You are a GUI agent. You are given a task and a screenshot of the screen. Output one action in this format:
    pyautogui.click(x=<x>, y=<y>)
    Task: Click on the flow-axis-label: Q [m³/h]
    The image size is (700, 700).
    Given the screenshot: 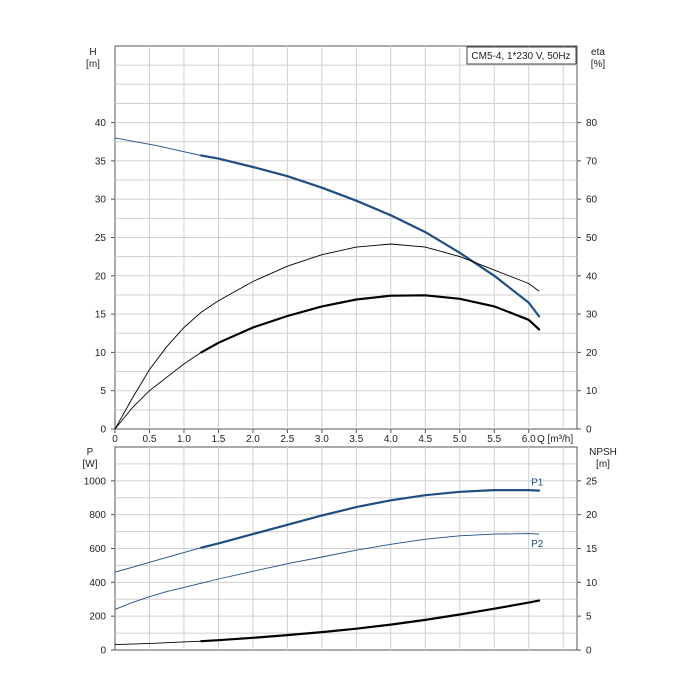 What is the action you would take?
    pyautogui.click(x=555, y=439)
    